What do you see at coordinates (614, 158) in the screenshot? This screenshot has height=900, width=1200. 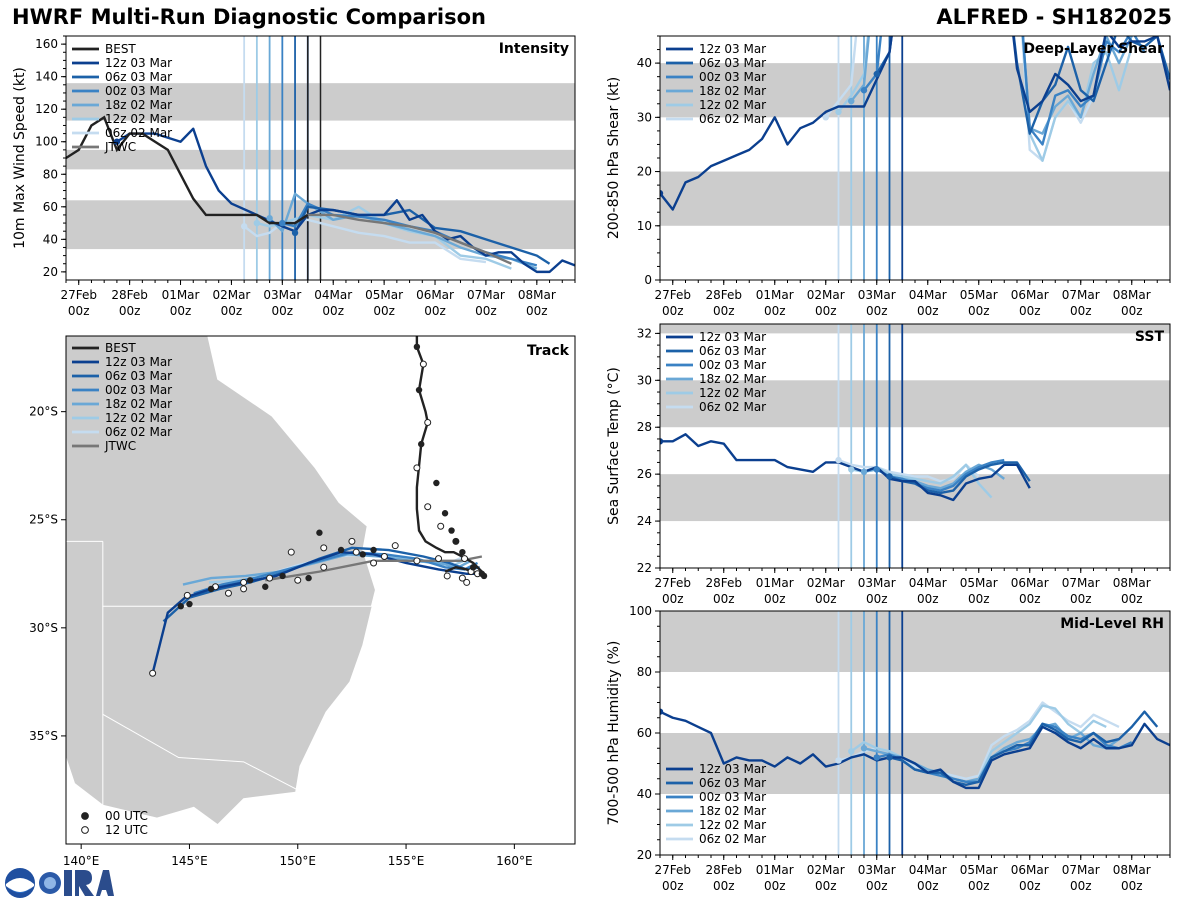 I see `shear-ylabel: 200-850 hPa Shear (kt)` at bounding box center [614, 158].